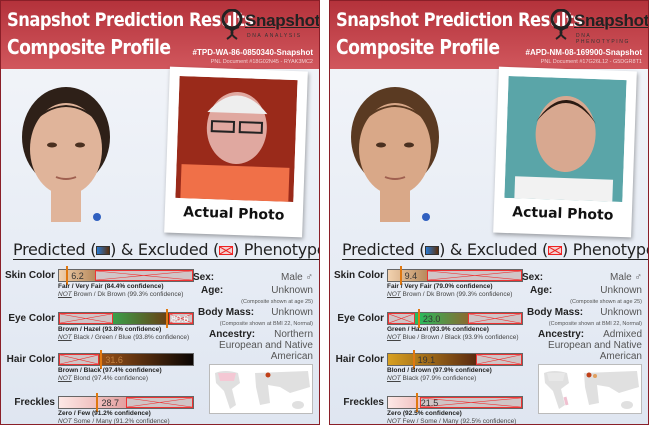 The image size is (650, 425). What do you see at coordinates (431, 319) in the screenshot?
I see `prediction-value: 23.0` at bounding box center [431, 319].